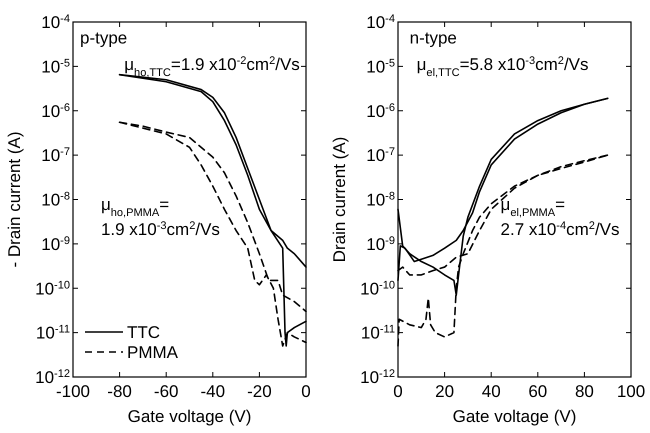  Describe the element at coordinates (339, 199) in the screenshot. I see `y-axis-title: Drain current (A)` at that location.